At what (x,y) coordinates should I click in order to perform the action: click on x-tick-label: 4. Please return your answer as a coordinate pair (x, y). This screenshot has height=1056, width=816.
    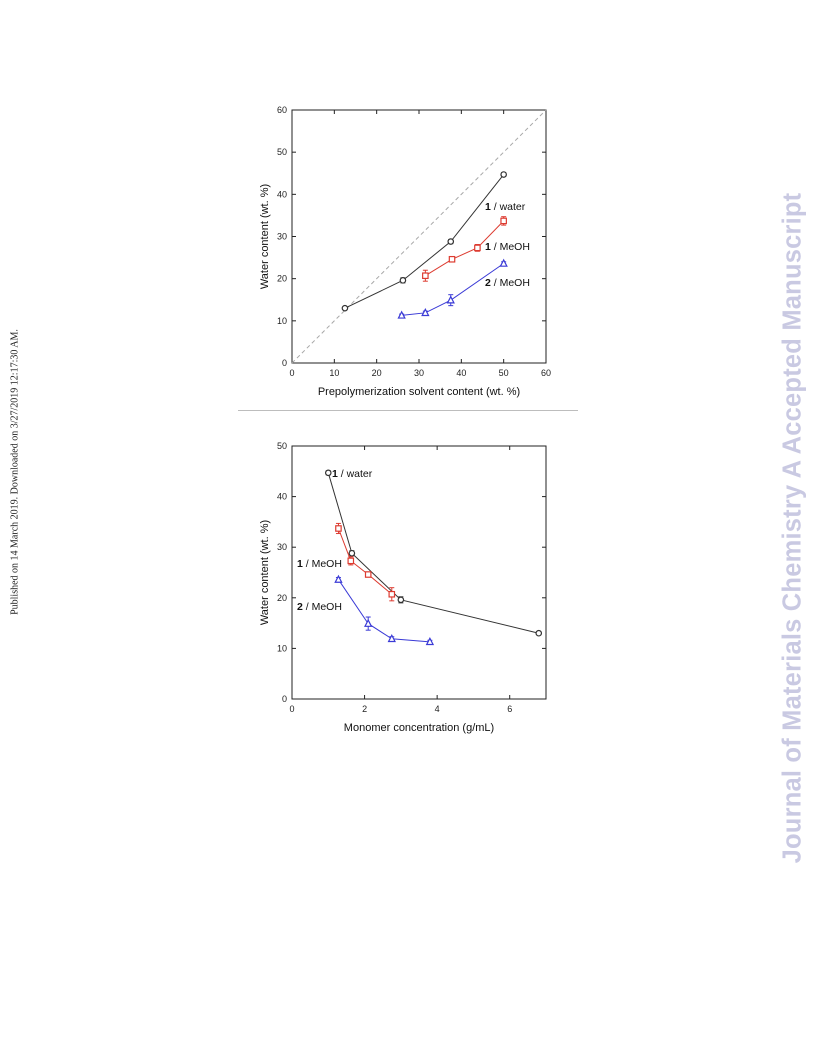
    Looking at the image, I should click on (437, 709).